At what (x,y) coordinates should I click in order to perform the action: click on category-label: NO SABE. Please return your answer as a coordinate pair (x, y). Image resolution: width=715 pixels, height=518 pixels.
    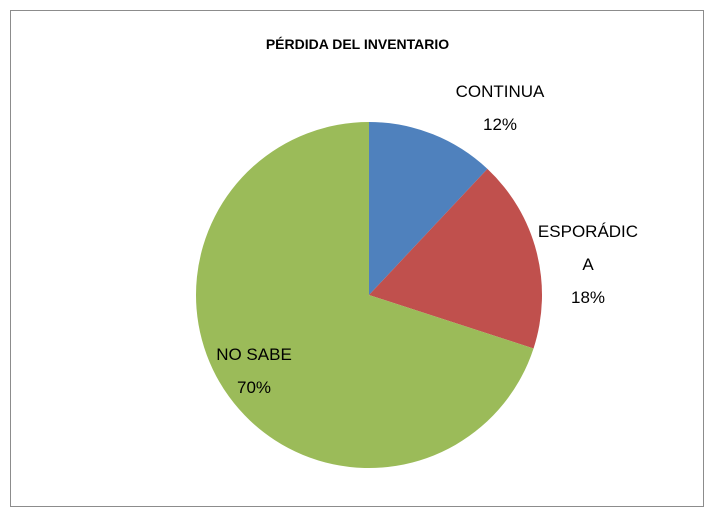
    Looking at the image, I should click on (254, 354).